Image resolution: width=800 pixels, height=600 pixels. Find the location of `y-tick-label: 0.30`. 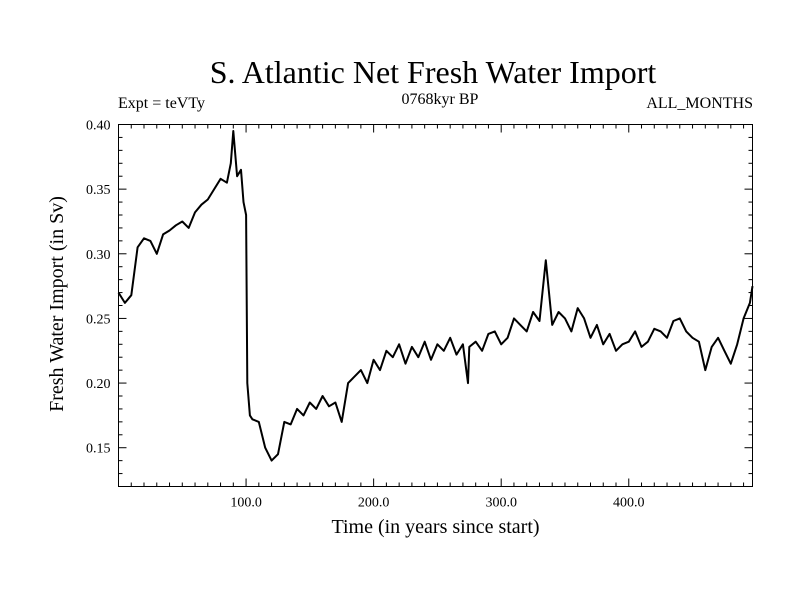

y-tick-label: 0.30 is located at coordinates (98, 255).